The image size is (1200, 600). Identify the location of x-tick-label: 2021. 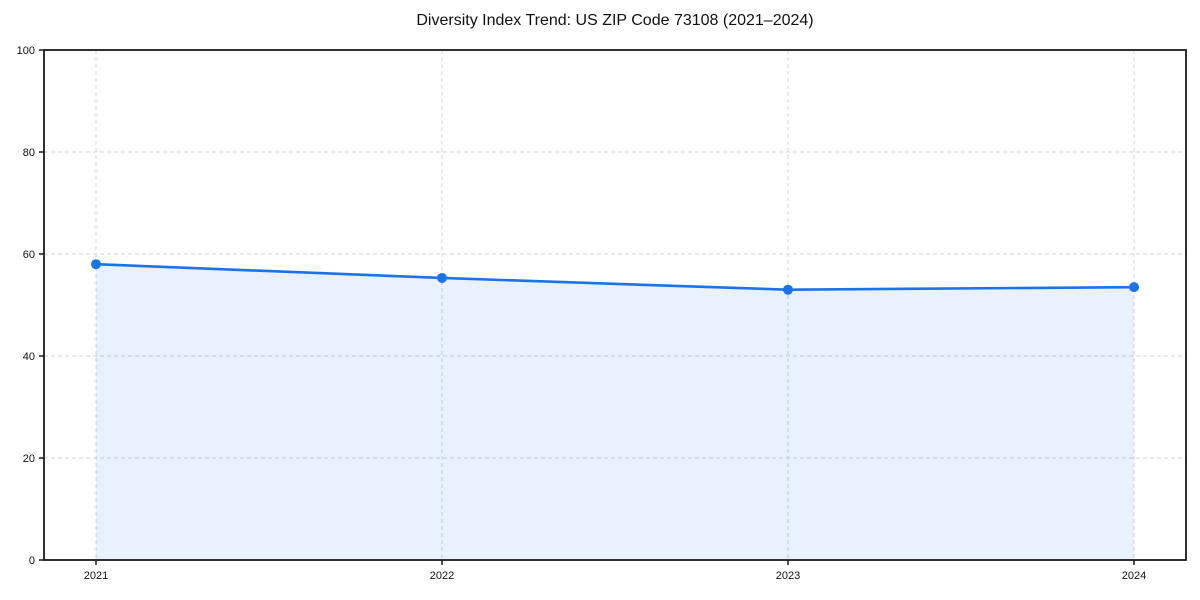
(96, 576).